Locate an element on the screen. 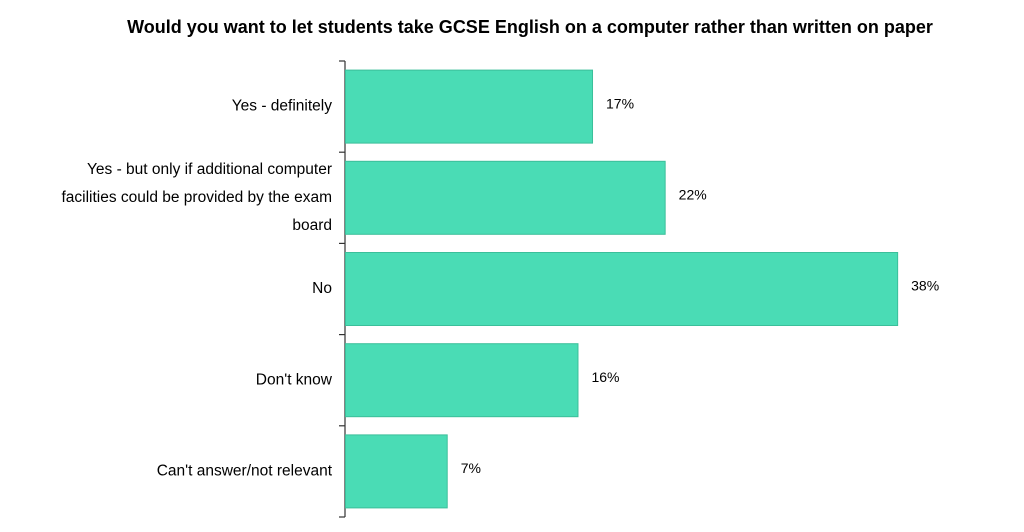 This screenshot has height=532, width=1024. category-label-1: Yes - definitely is located at coordinates (282, 106).